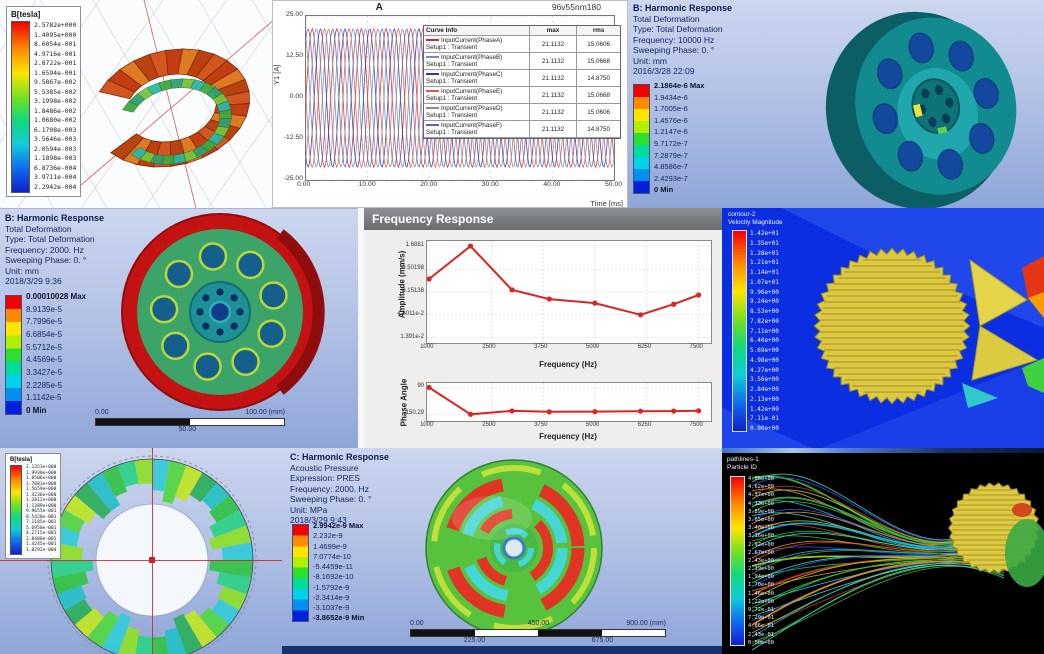  I want to click on x-tick: 10.00, so click(367, 184).